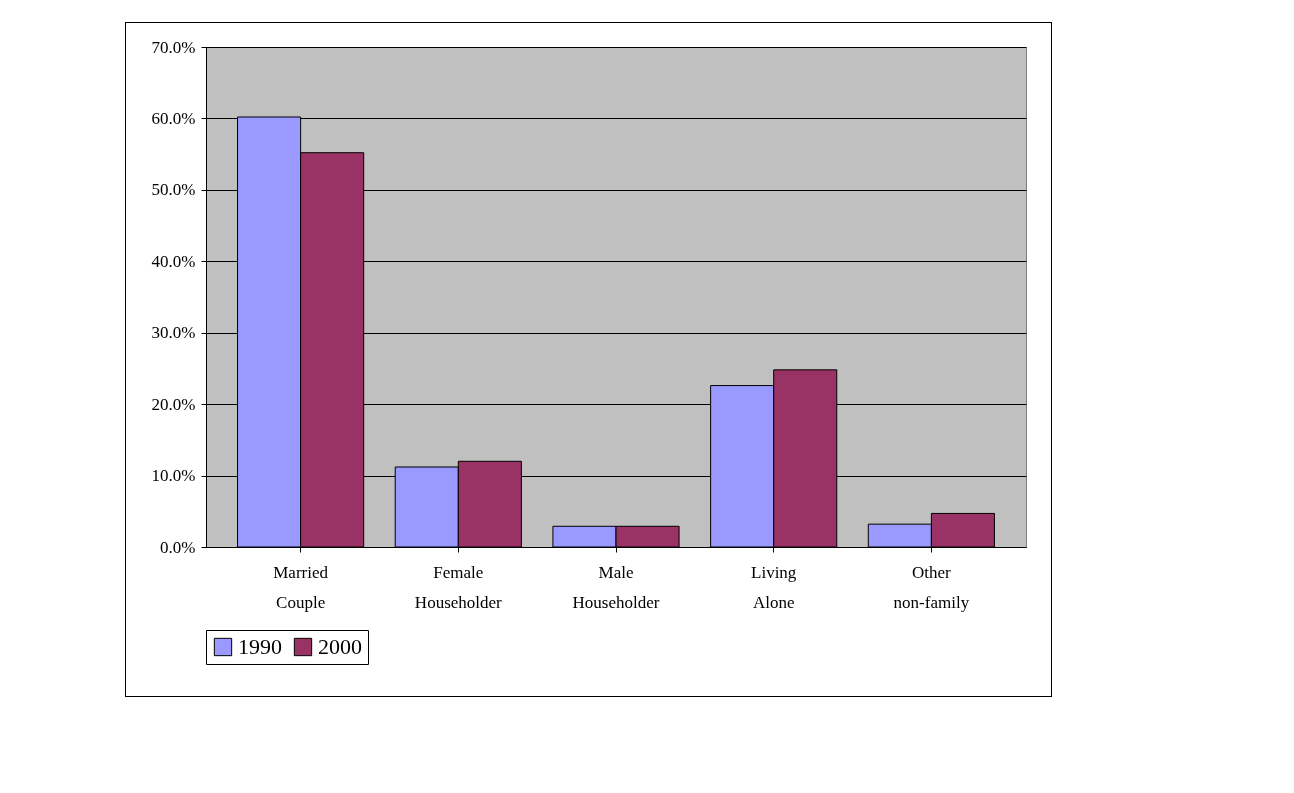 The height and width of the screenshot is (793, 1294). I want to click on x-tick-label: Female Householder, so click(458, 587).